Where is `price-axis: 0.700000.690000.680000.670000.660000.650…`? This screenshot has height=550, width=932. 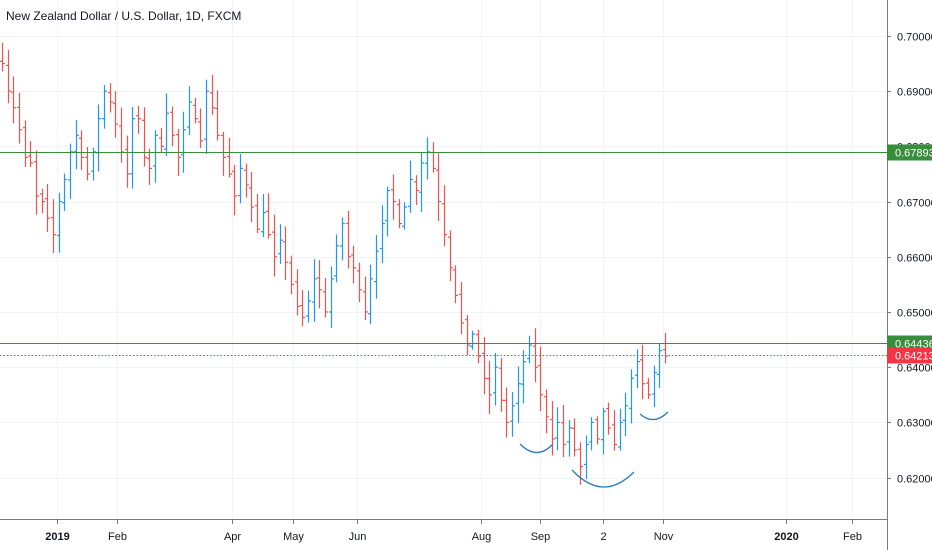 price-axis: 0.700000.690000.680000.670000.660000.650… is located at coordinates (909, 259).